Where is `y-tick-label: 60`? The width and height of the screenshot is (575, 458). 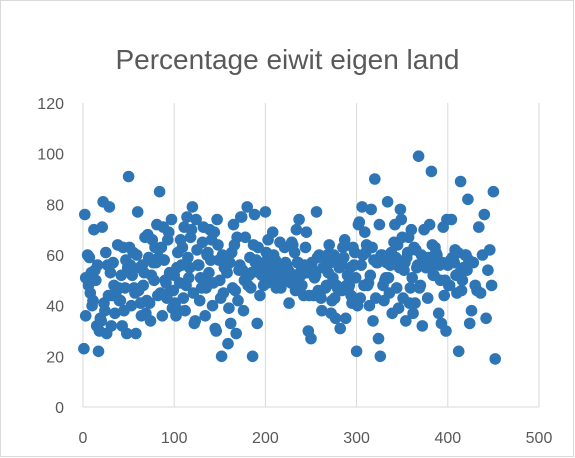 y-tick-label: 60 is located at coordinates (55, 256).